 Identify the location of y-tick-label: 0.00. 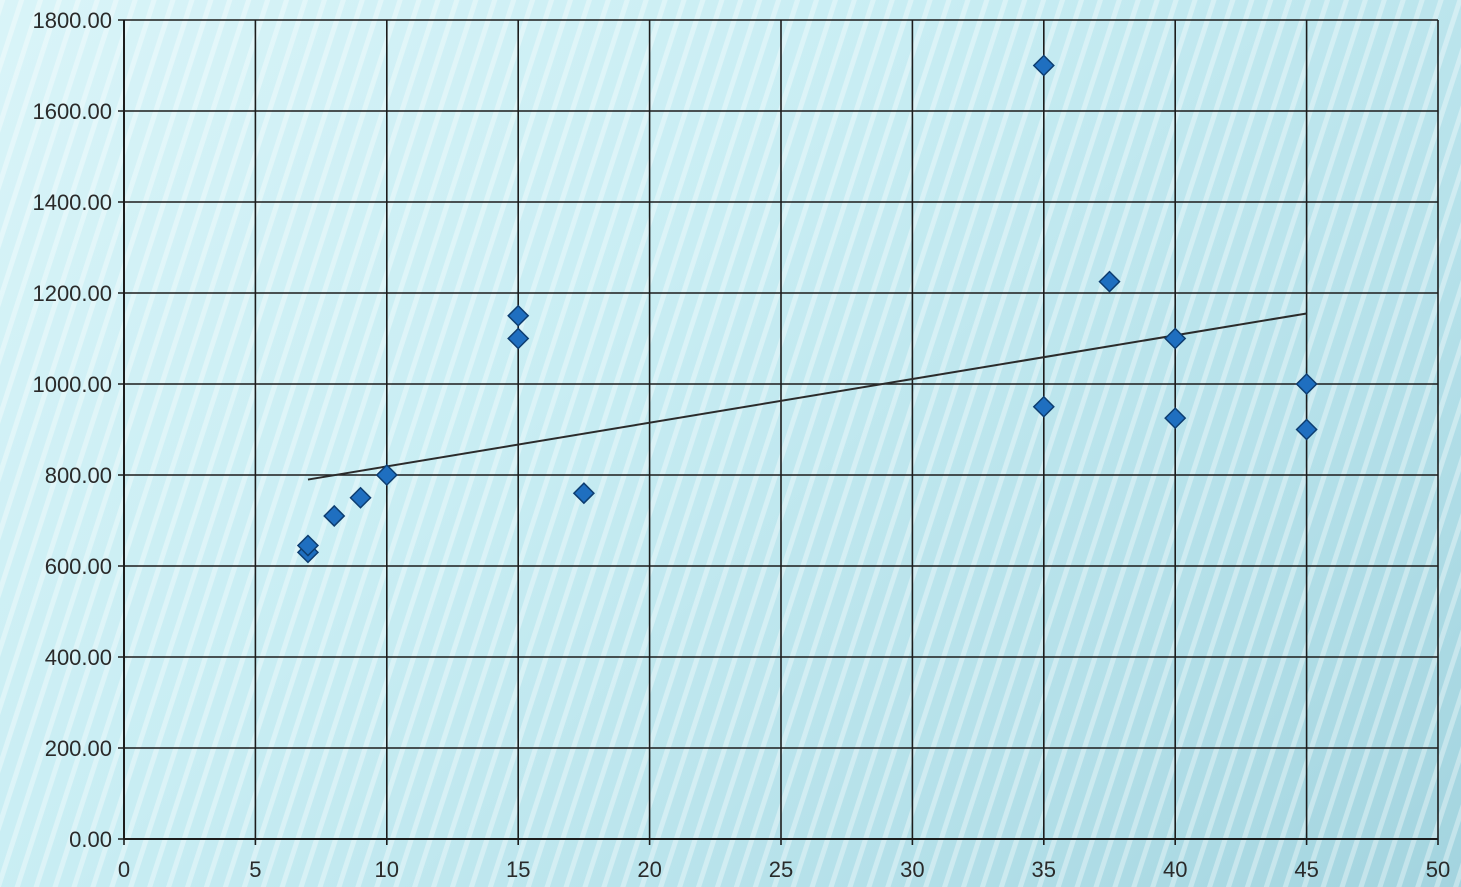
(90, 839).